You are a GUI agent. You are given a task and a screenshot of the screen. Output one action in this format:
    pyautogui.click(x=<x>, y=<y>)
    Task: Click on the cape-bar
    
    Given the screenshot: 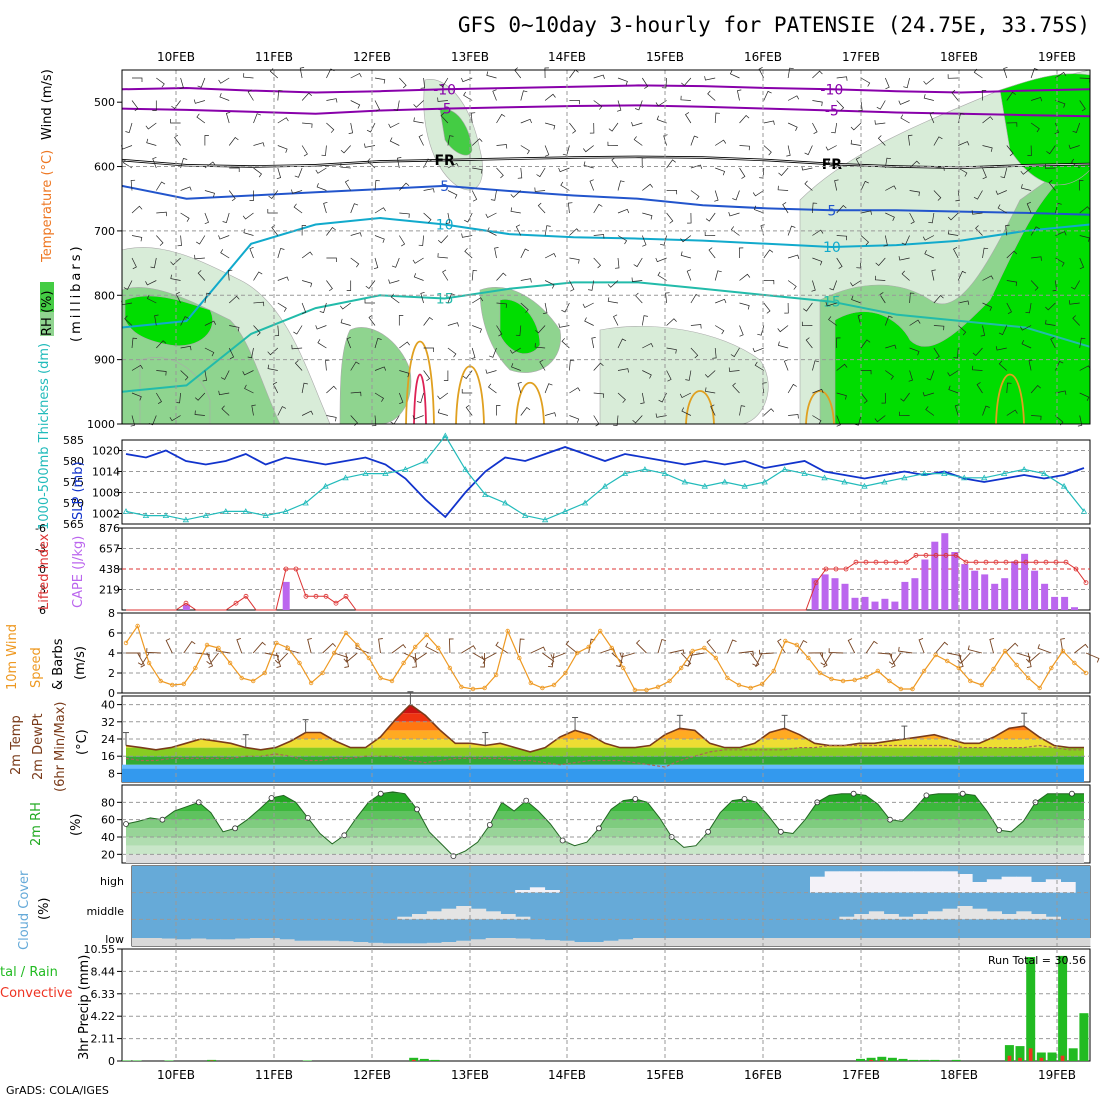 What is the action you would take?
    pyautogui.click(x=1074, y=608)
    